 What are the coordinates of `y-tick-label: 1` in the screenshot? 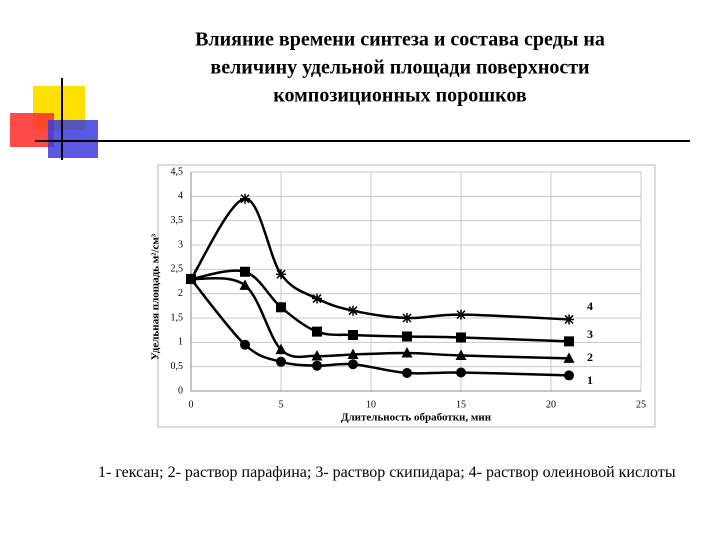 It's located at (180, 342).